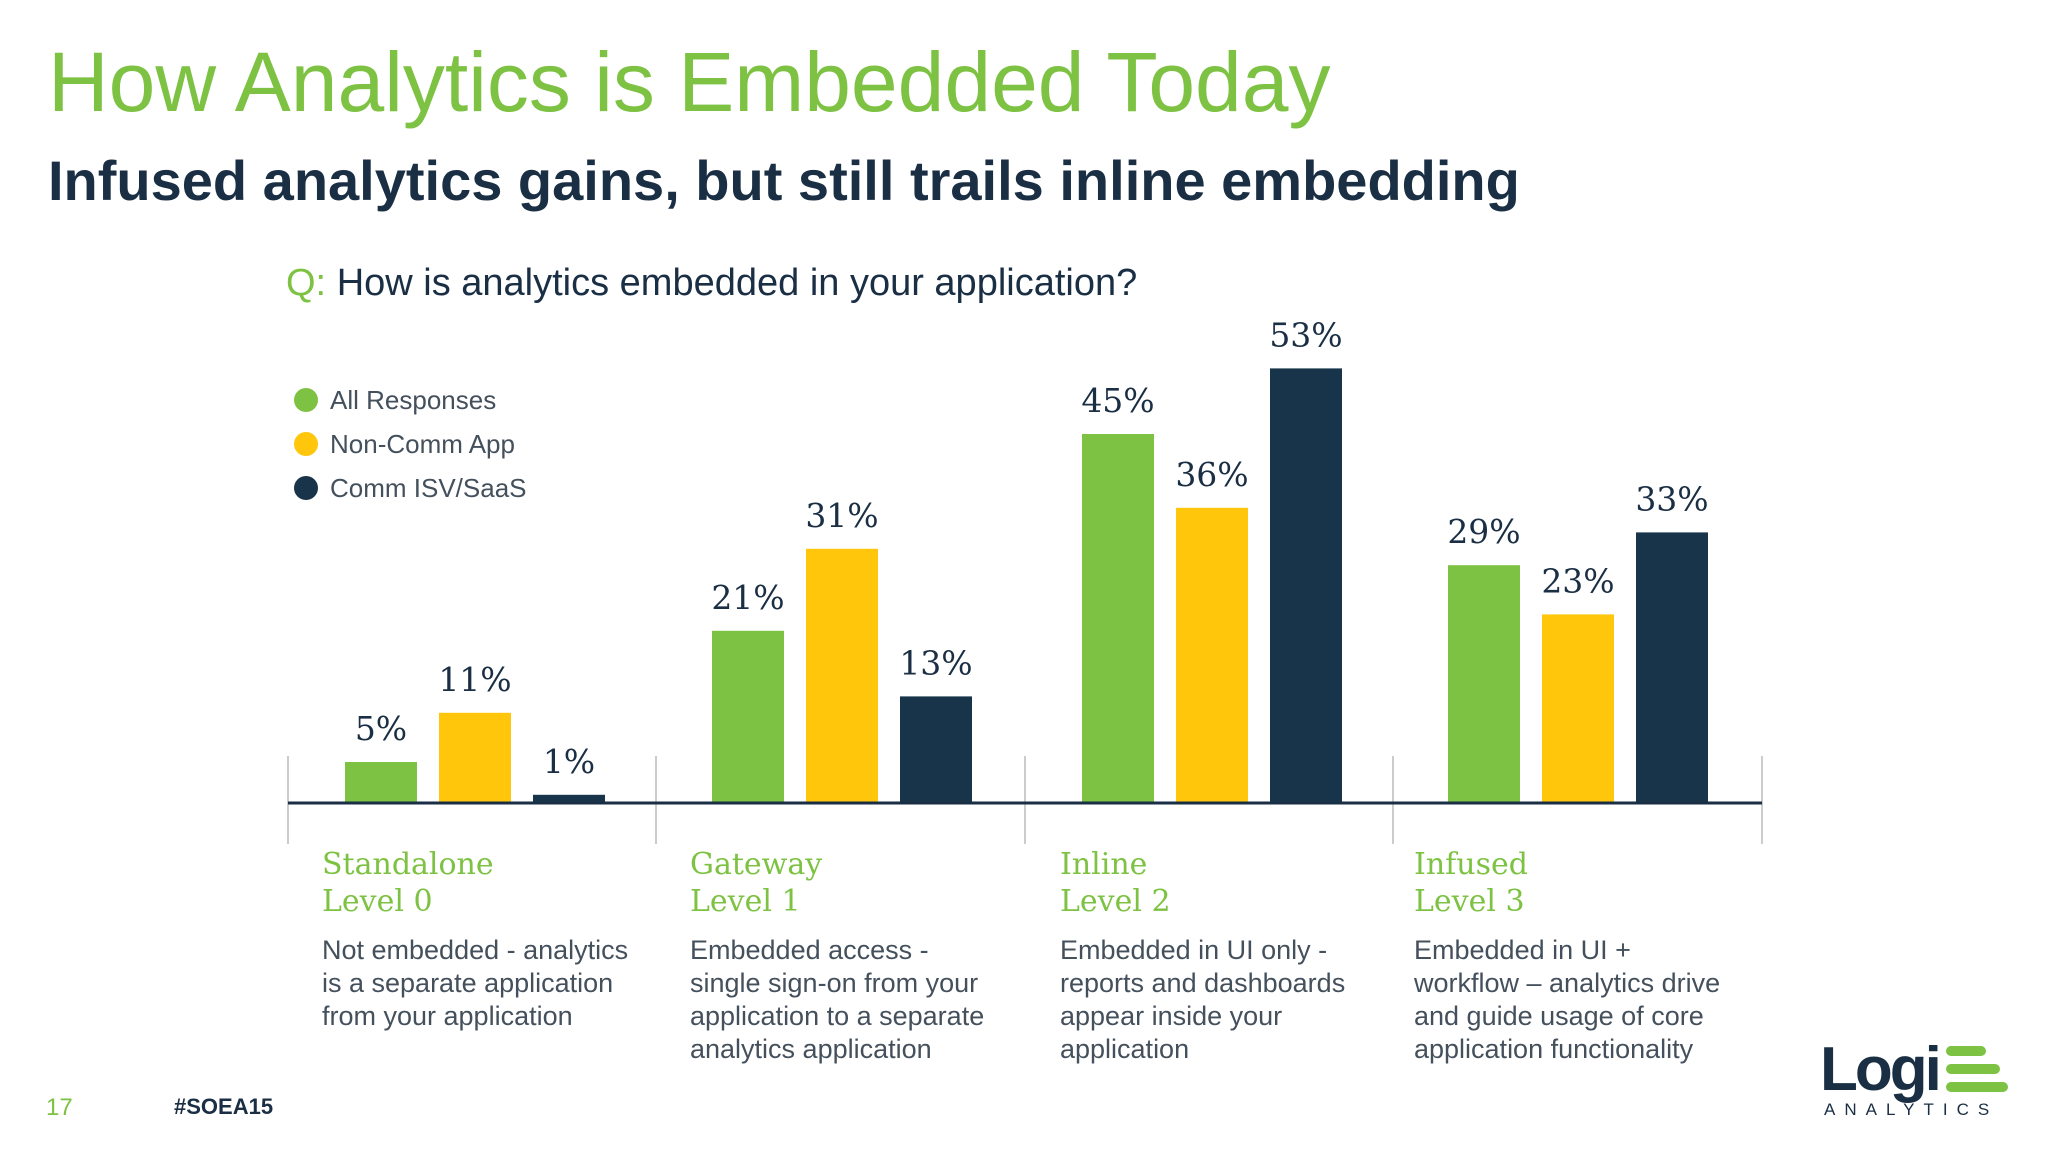 Image resolution: width=2048 pixels, height=1152 pixels. Describe the element at coordinates (468, 983) in the screenshot. I see `description-line: is a separate application` at that location.